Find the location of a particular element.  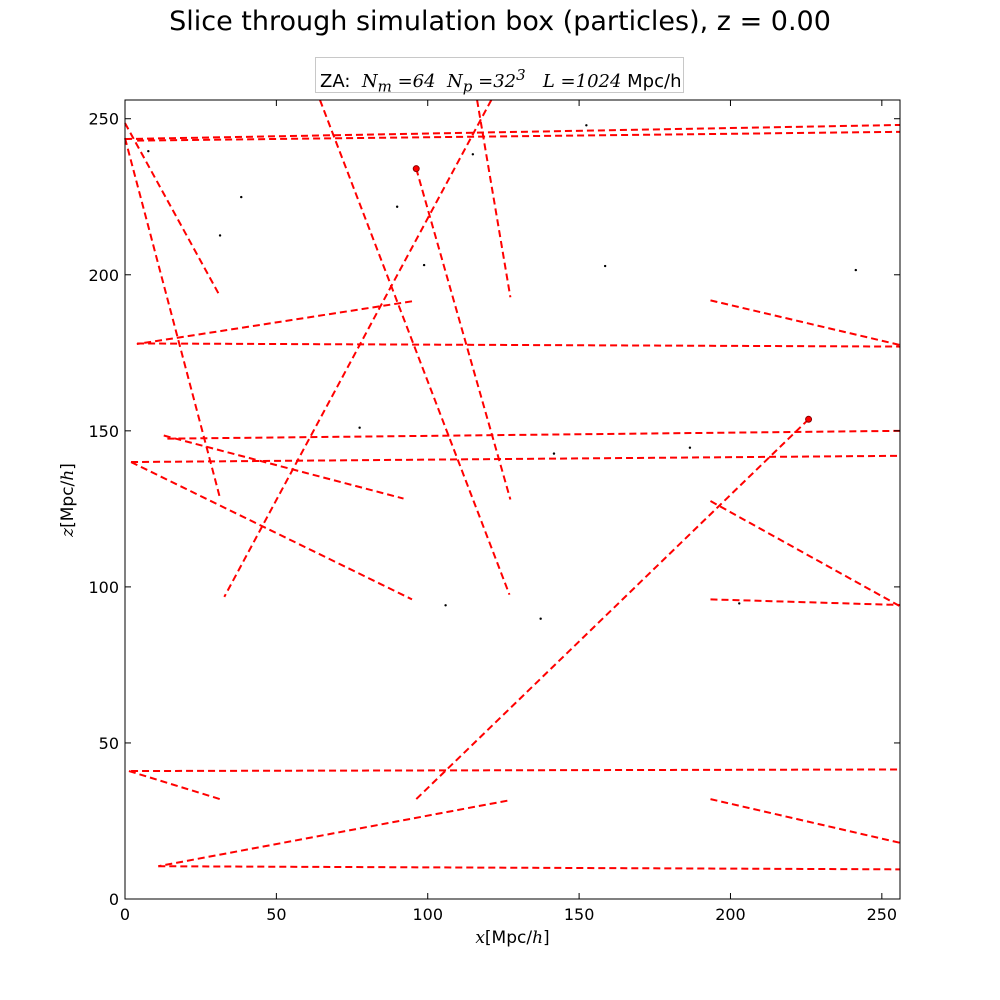

x-tick-label: 250 is located at coordinates (882, 914).